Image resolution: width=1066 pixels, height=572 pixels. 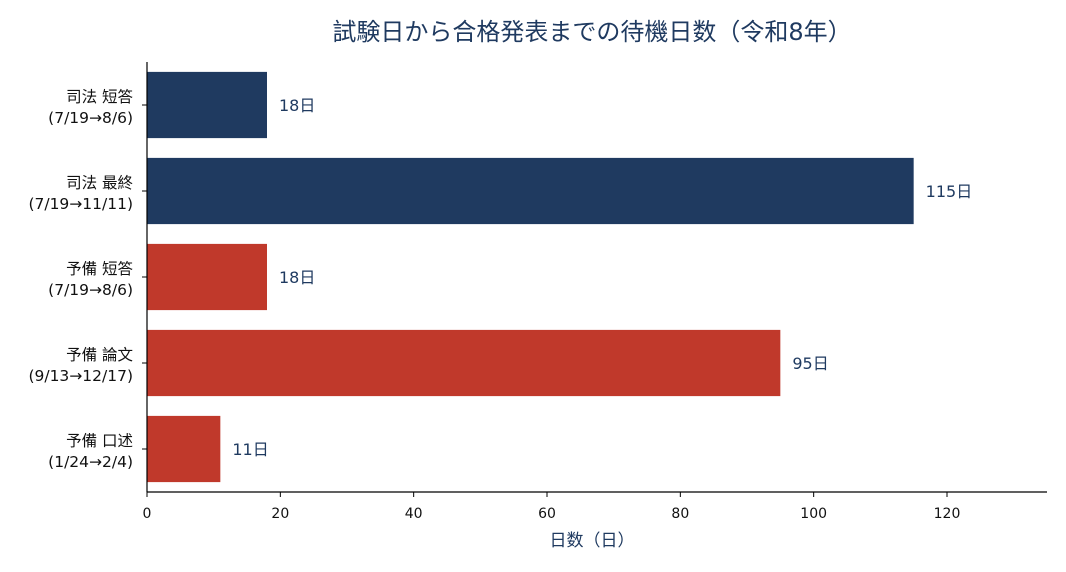 I want to click on data-label-2: 18日, so click(x=297, y=277).